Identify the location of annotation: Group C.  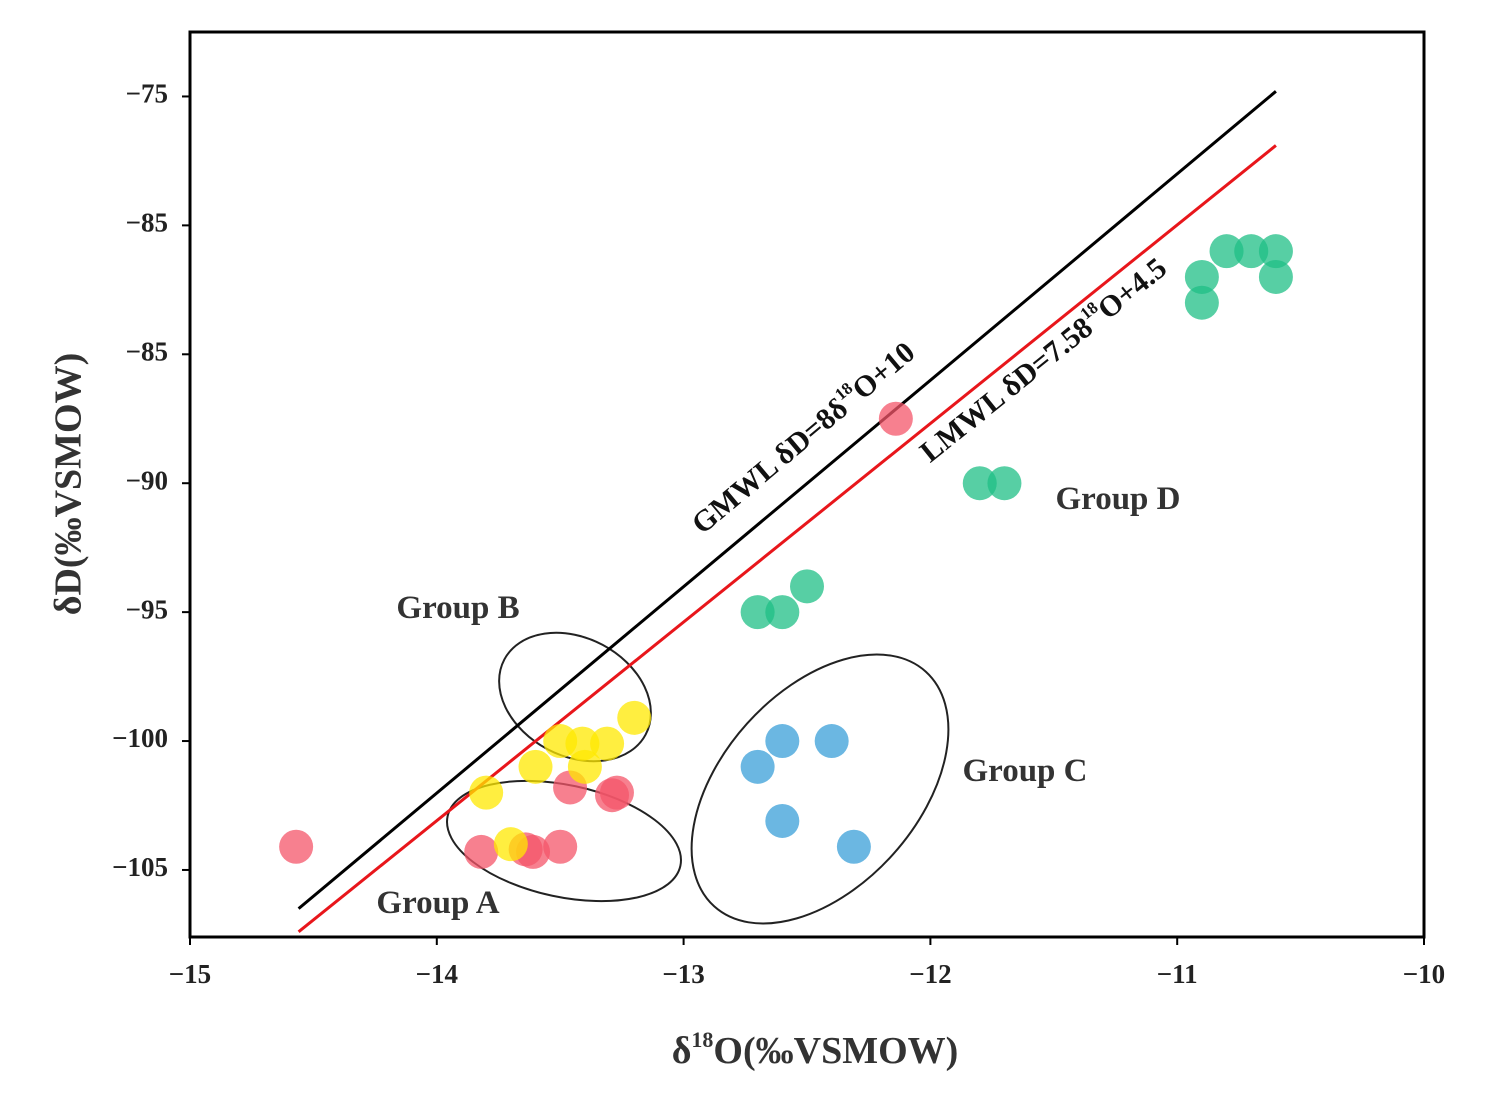
(1024, 771).